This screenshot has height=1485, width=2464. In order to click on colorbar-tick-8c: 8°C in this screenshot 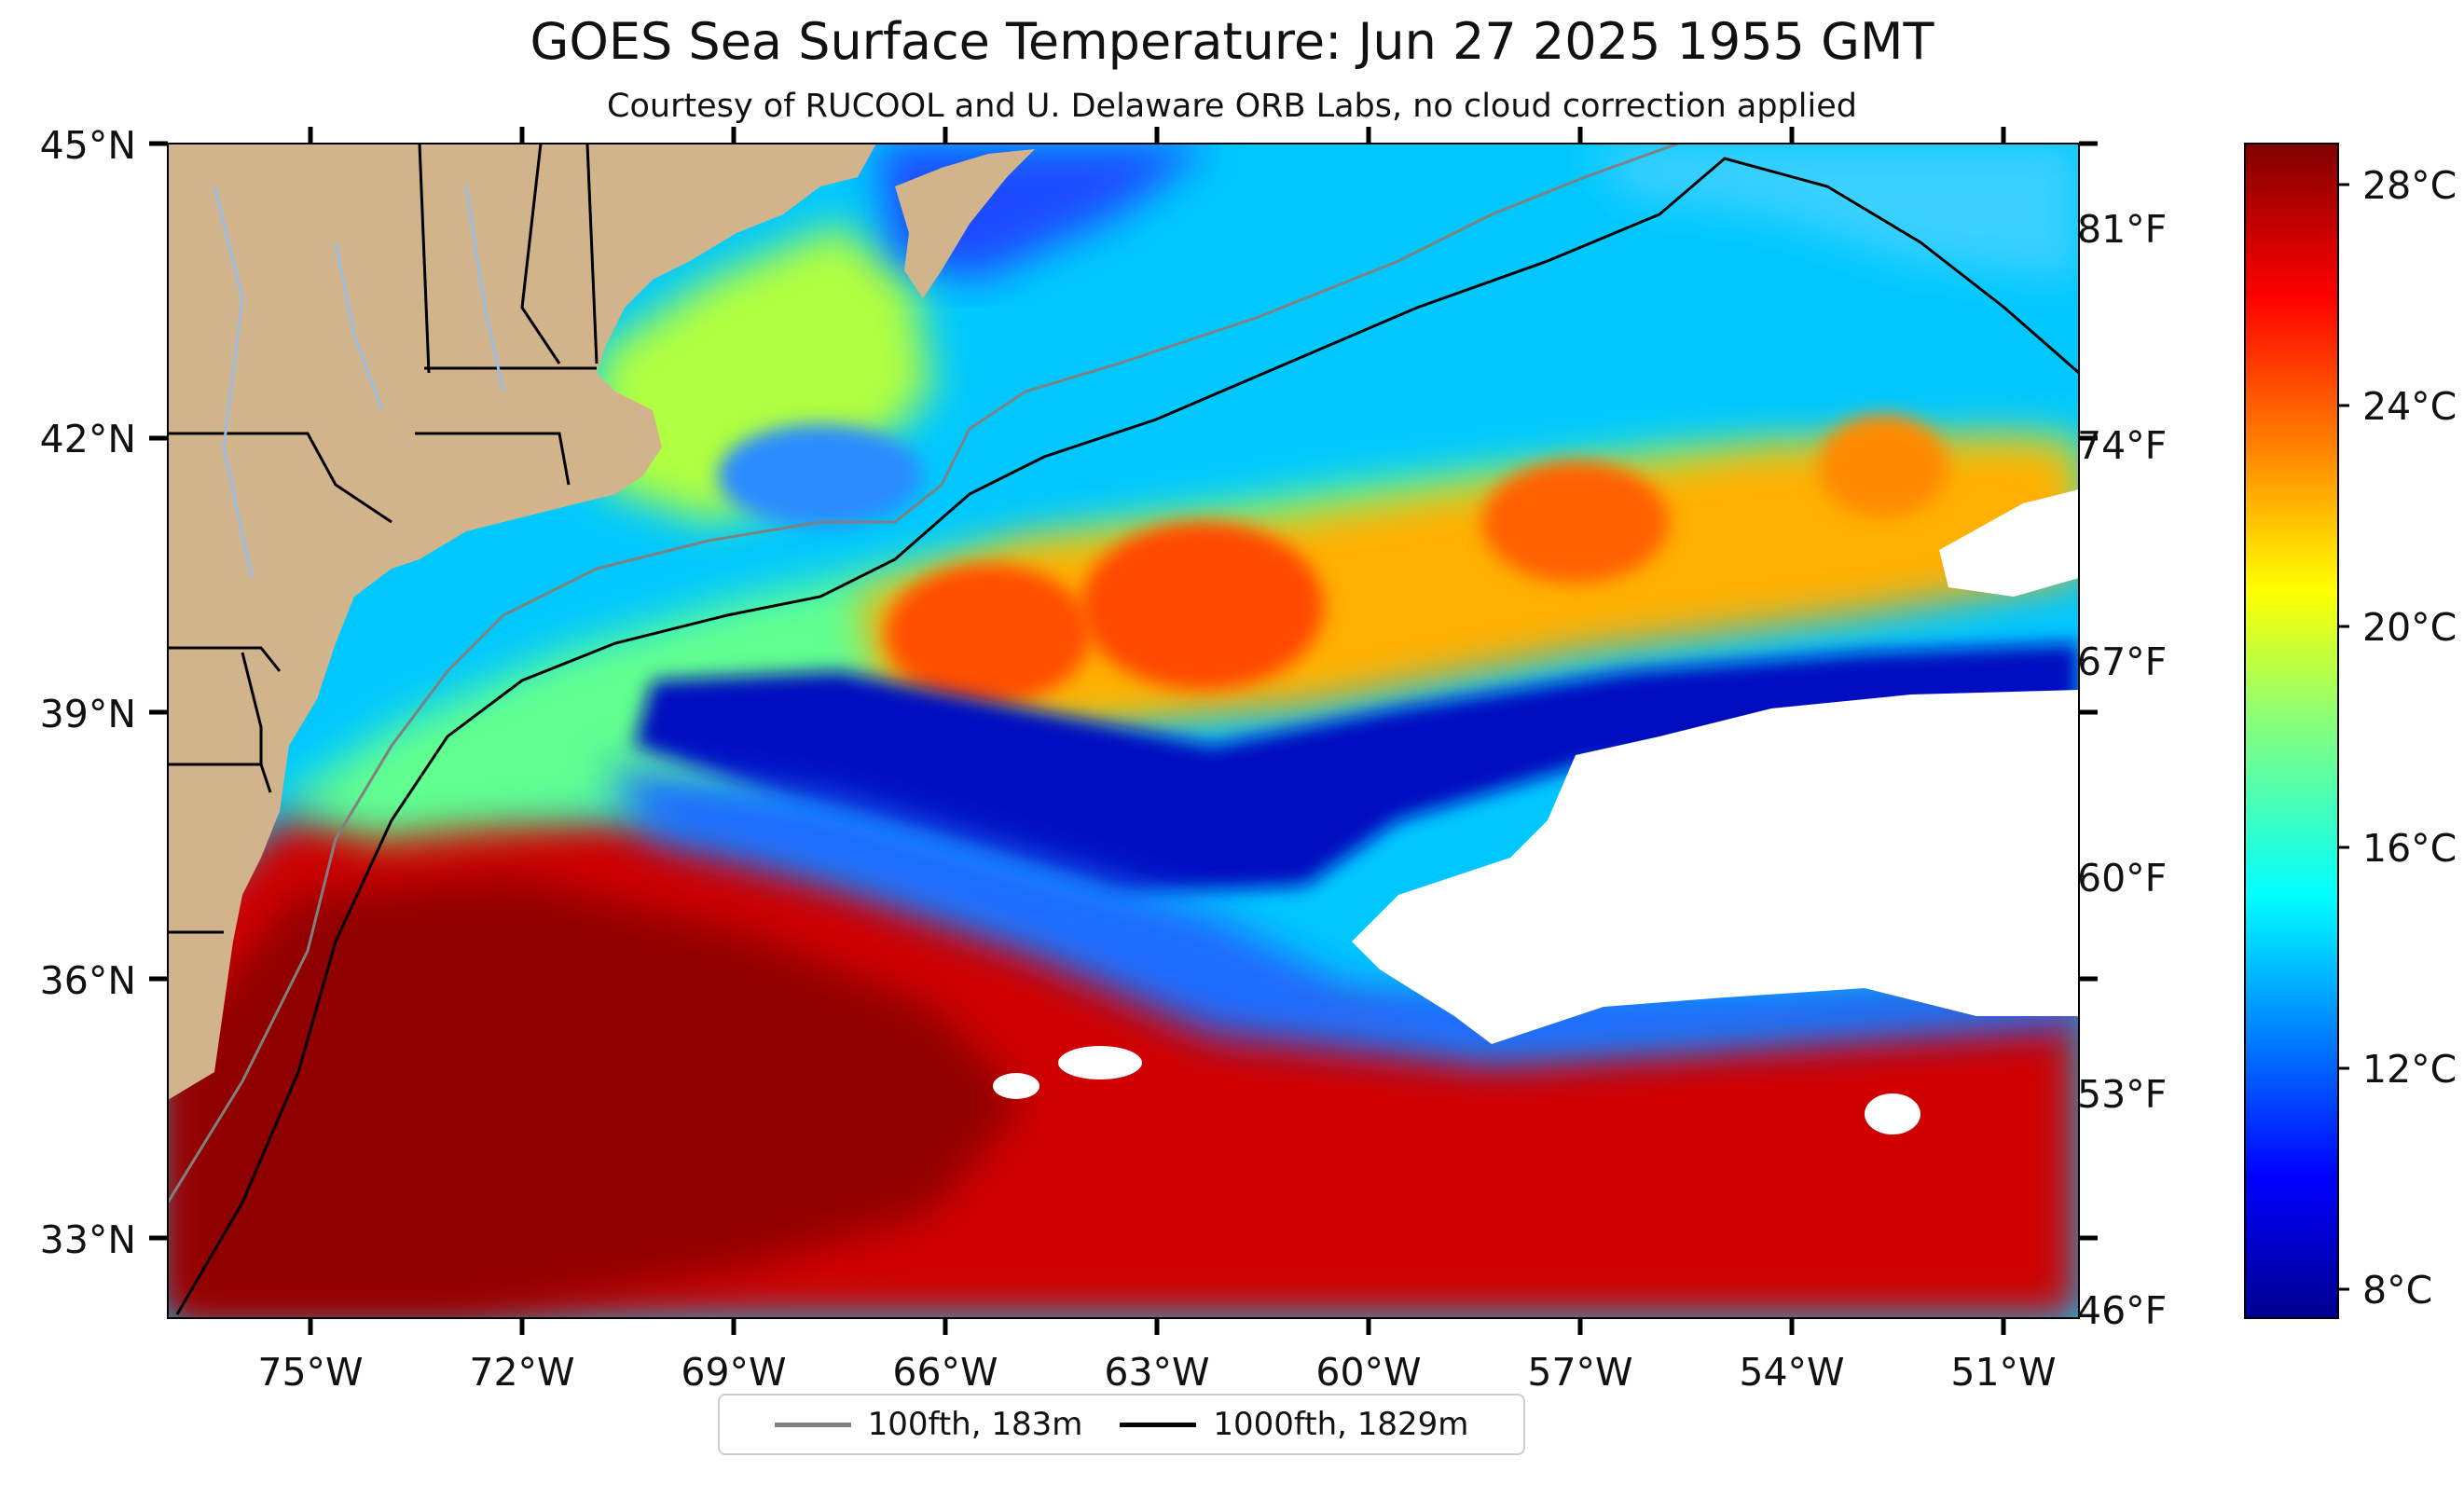, I will do `click(2397, 1290)`.